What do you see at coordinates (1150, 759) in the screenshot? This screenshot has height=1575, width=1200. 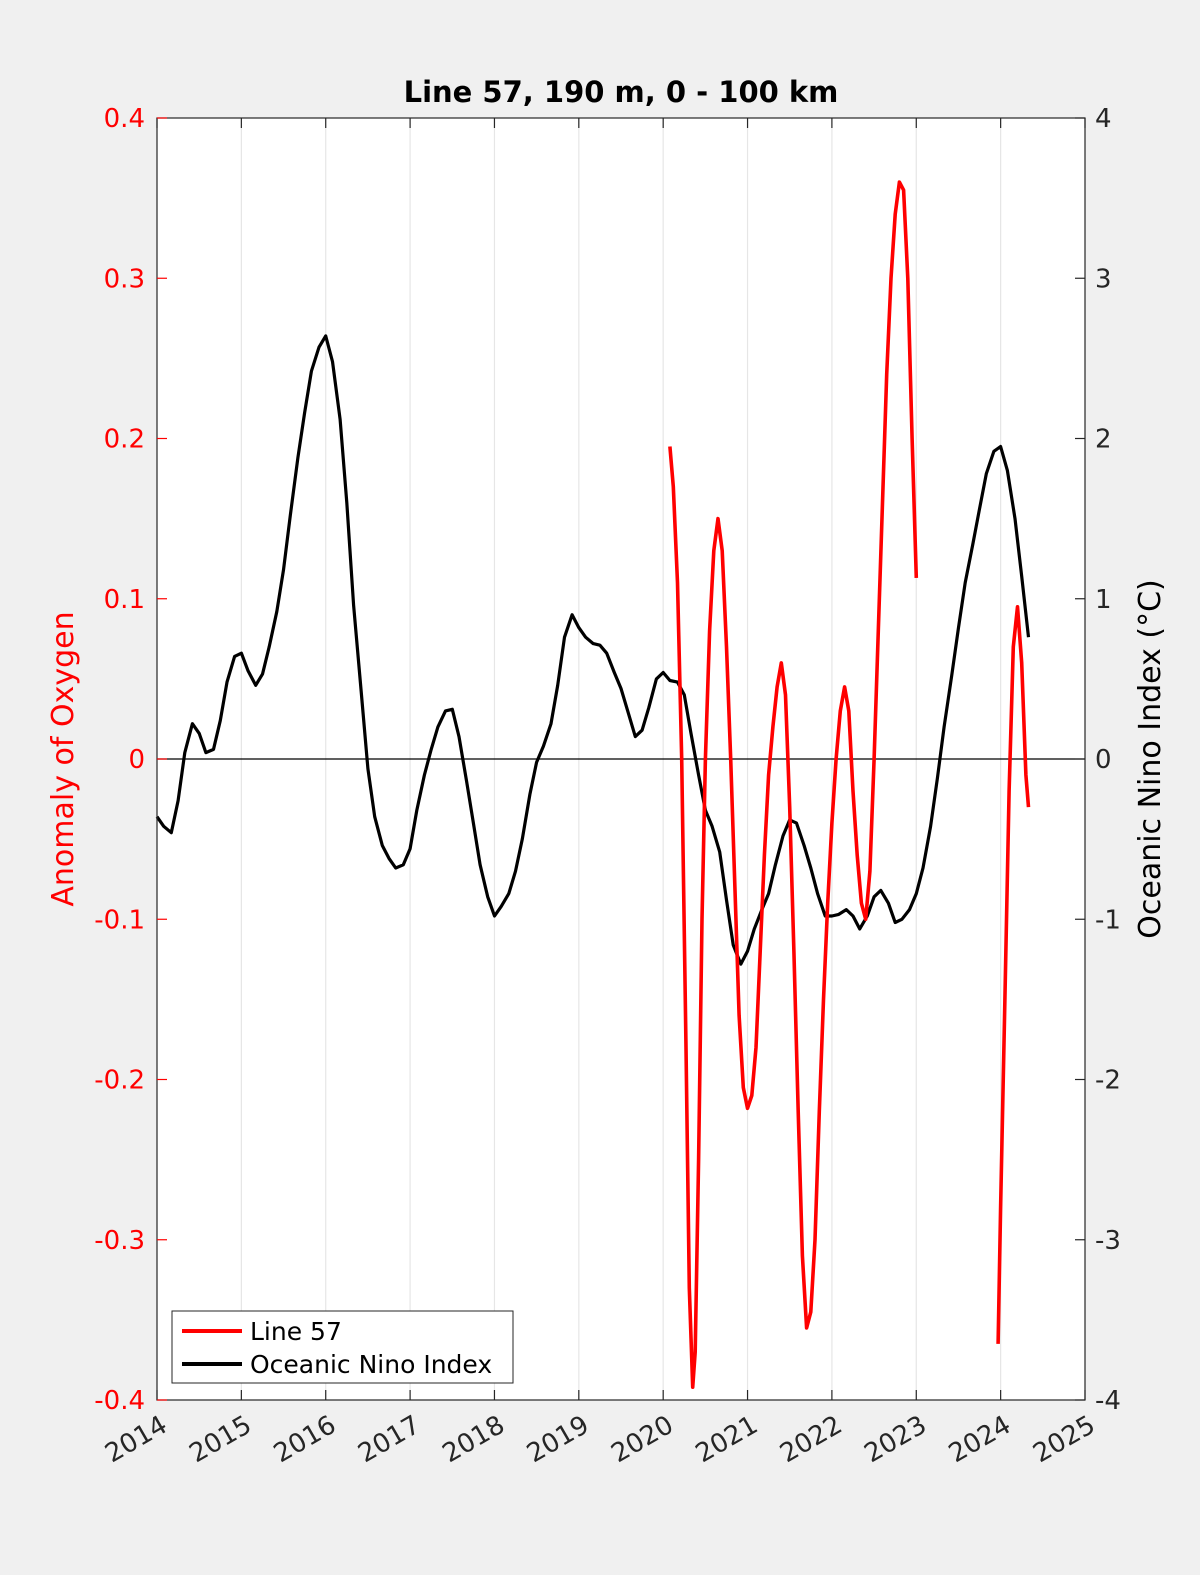 I see `y-axis-right-label: Oceanic Nino Index (°C)` at bounding box center [1150, 759].